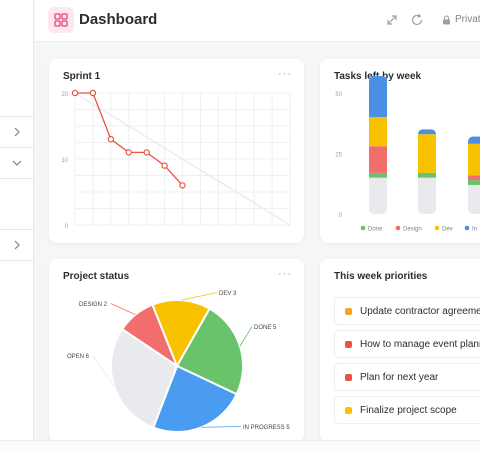 The image size is (480, 451). Describe the element at coordinates (96, 276) in the screenshot. I see `project-status-title: Project status` at that location.